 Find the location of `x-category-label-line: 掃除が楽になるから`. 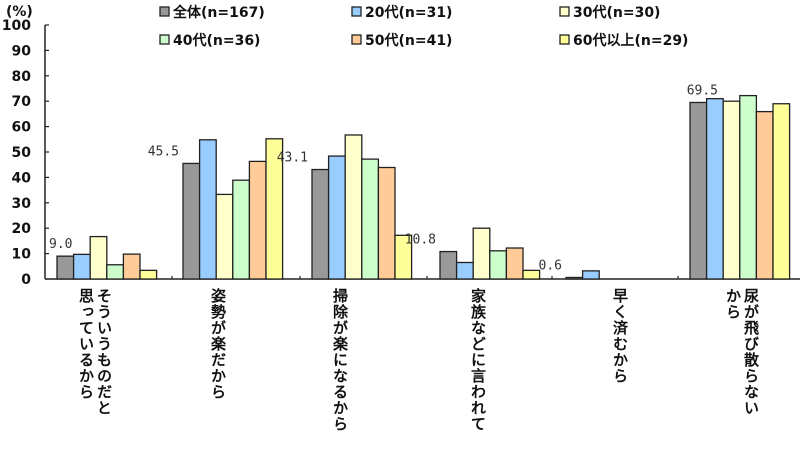

x-category-label-line: 掃除が楽になるから is located at coordinates (340, 360).